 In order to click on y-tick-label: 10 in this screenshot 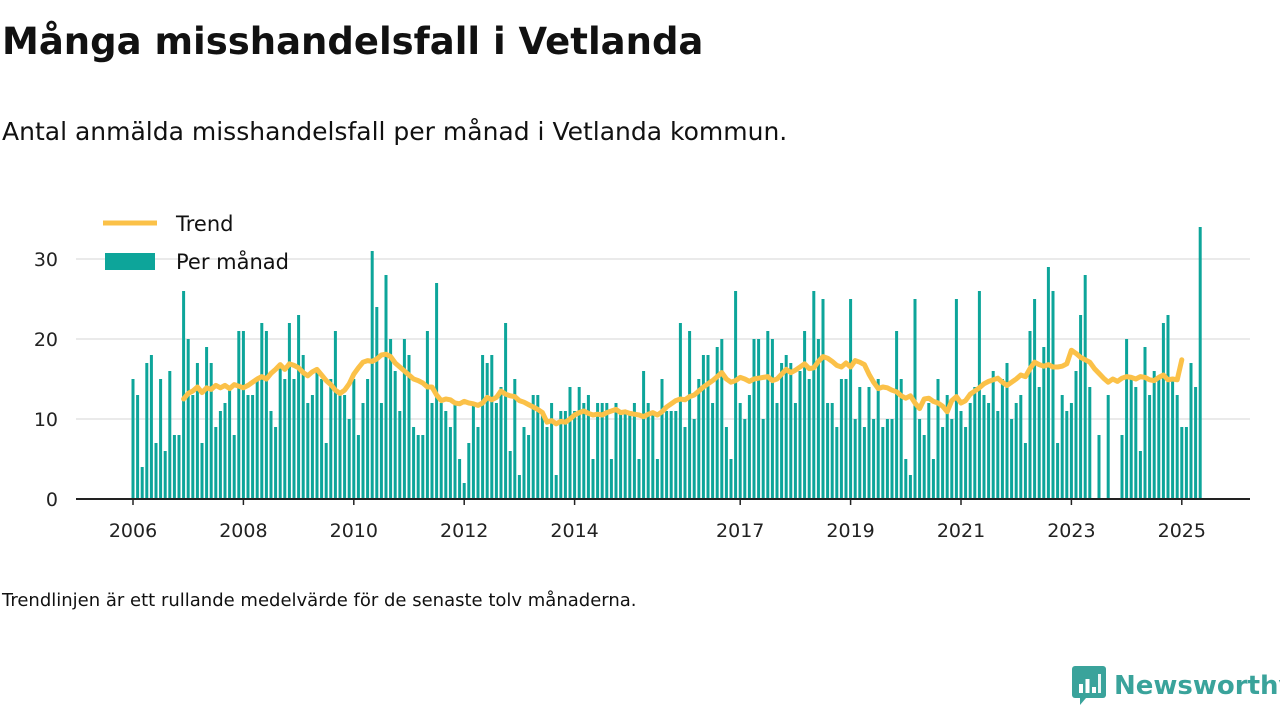, I will do `click(46, 420)`.